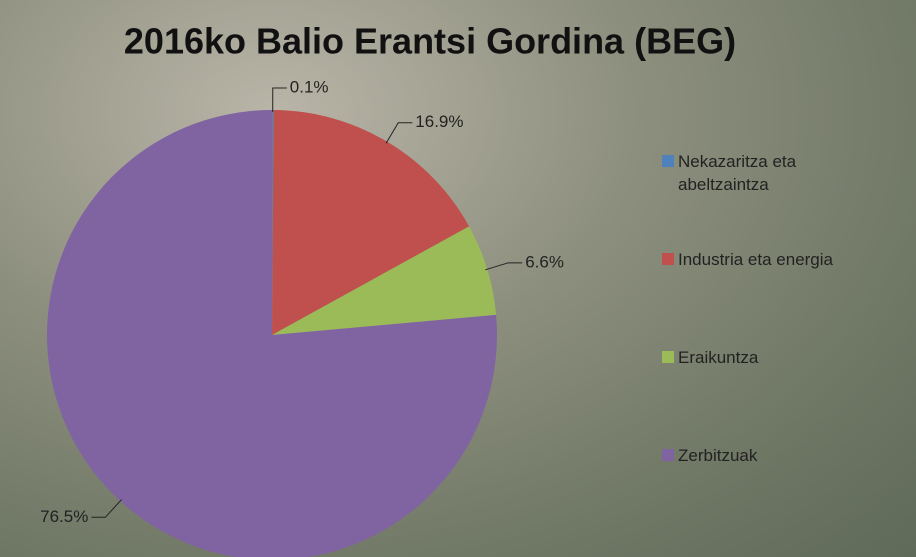 This screenshot has width=916, height=557. What do you see at coordinates (64, 516) in the screenshot?
I see `data-label: 76.5%` at bounding box center [64, 516].